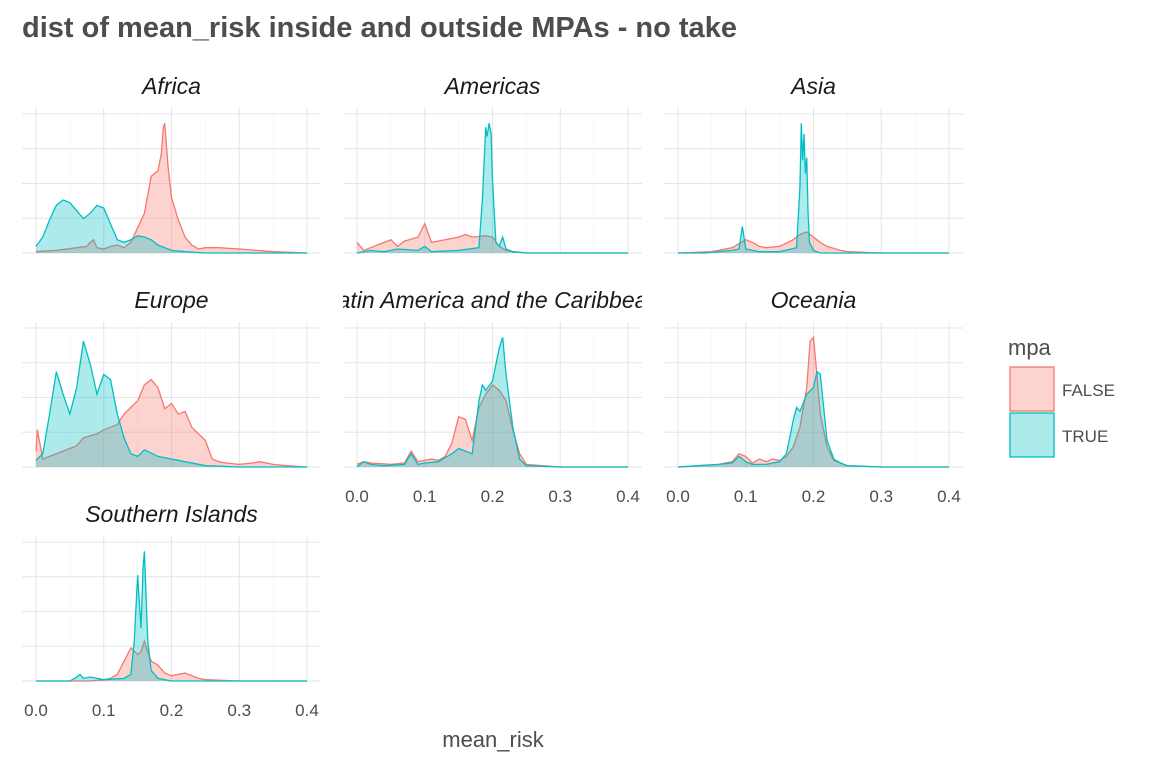  What do you see at coordinates (171, 300) in the screenshot?
I see `strip-label: Europe` at bounding box center [171, 300].